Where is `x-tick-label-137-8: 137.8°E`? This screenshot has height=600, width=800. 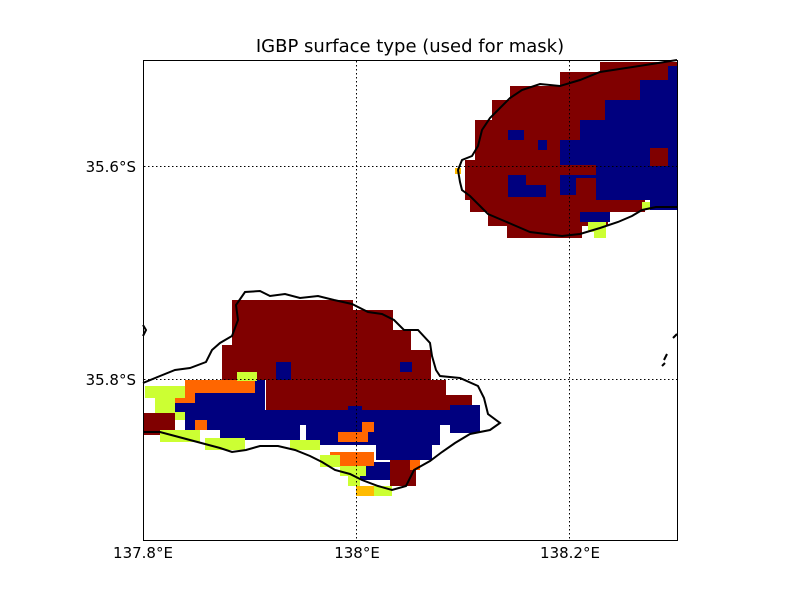 x-tick-label-137-8: 137.8°E is located at coordinates (143, 553).